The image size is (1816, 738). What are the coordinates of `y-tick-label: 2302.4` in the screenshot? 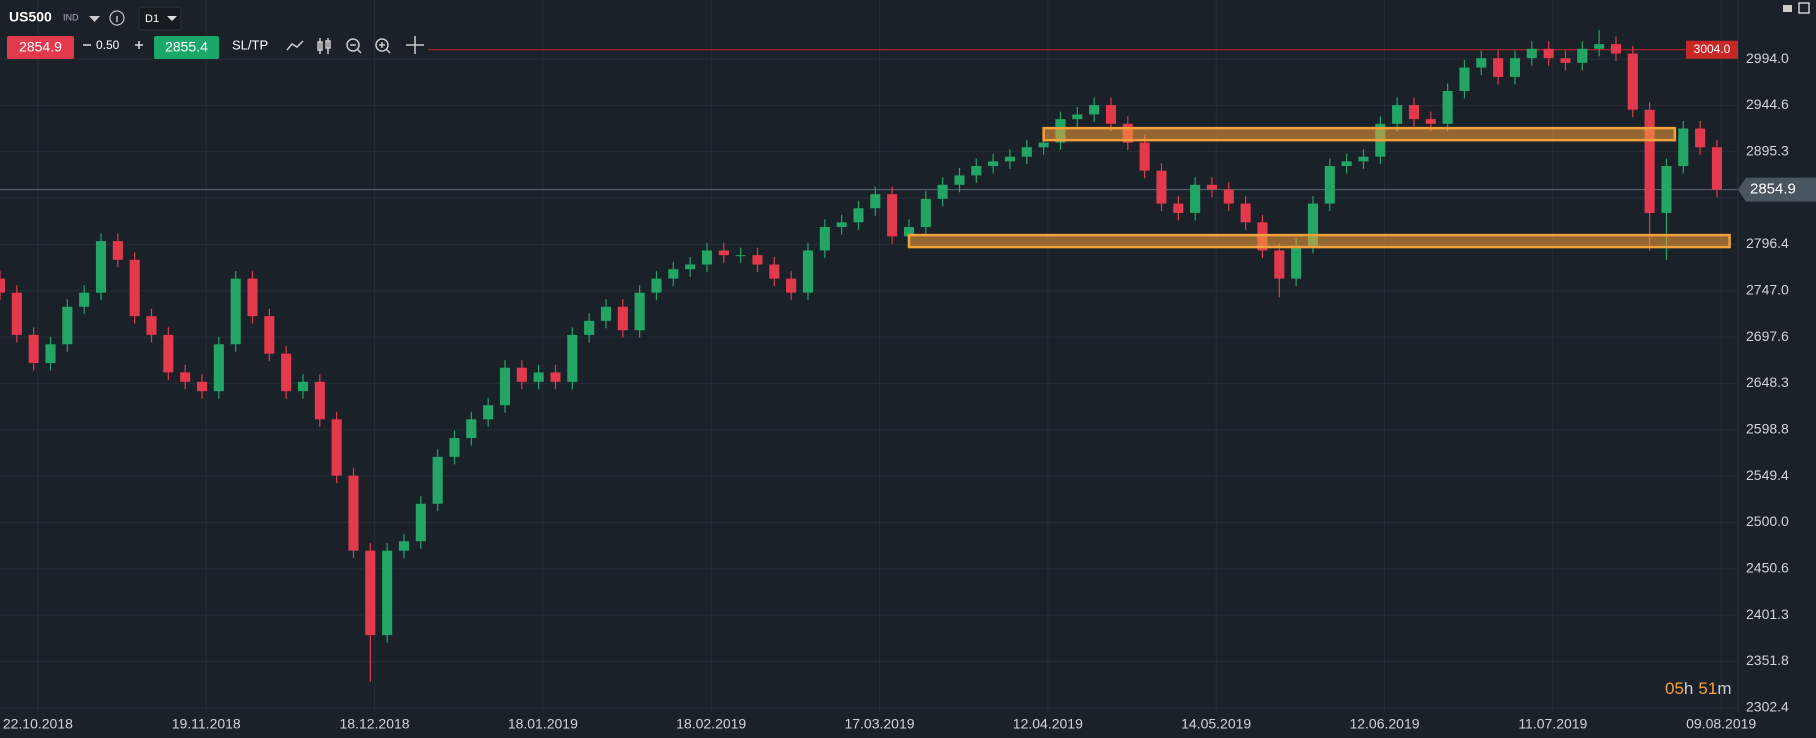 It's located at (1767, 707).